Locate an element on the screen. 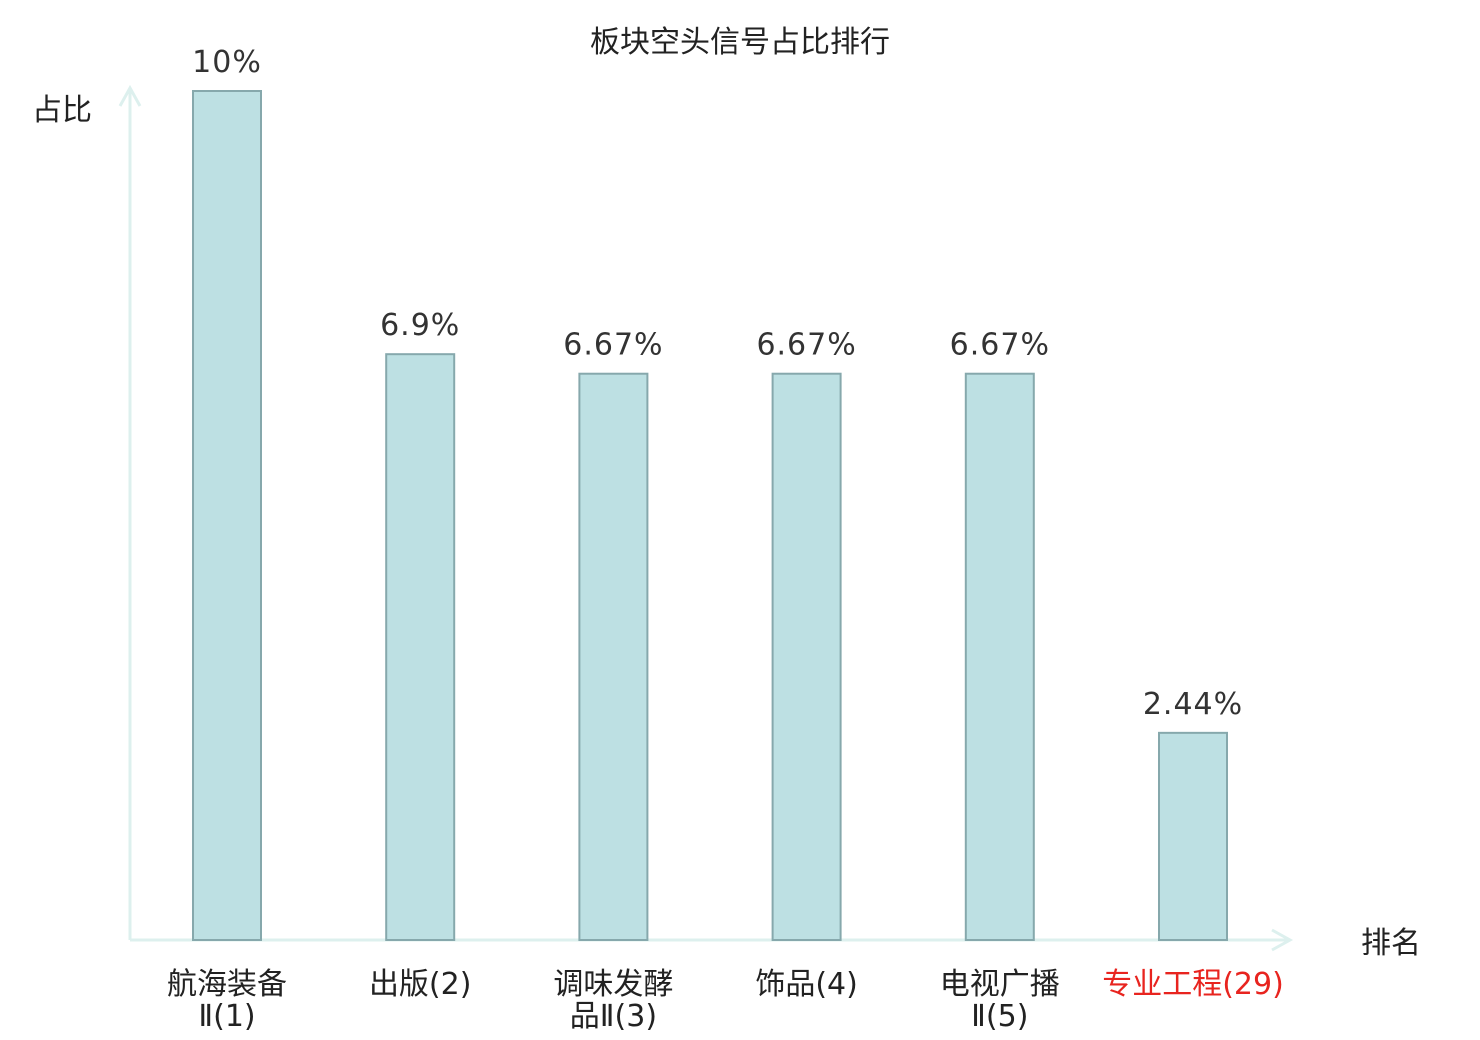 This screenshot has height=1040, width=1480. x-axis-arrow is located at coordinates (1282, 940).